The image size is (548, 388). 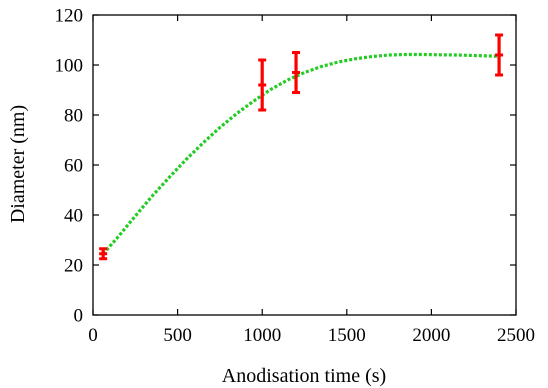 I want to click on y-tick-label: 40, so click(x=73, y=216).